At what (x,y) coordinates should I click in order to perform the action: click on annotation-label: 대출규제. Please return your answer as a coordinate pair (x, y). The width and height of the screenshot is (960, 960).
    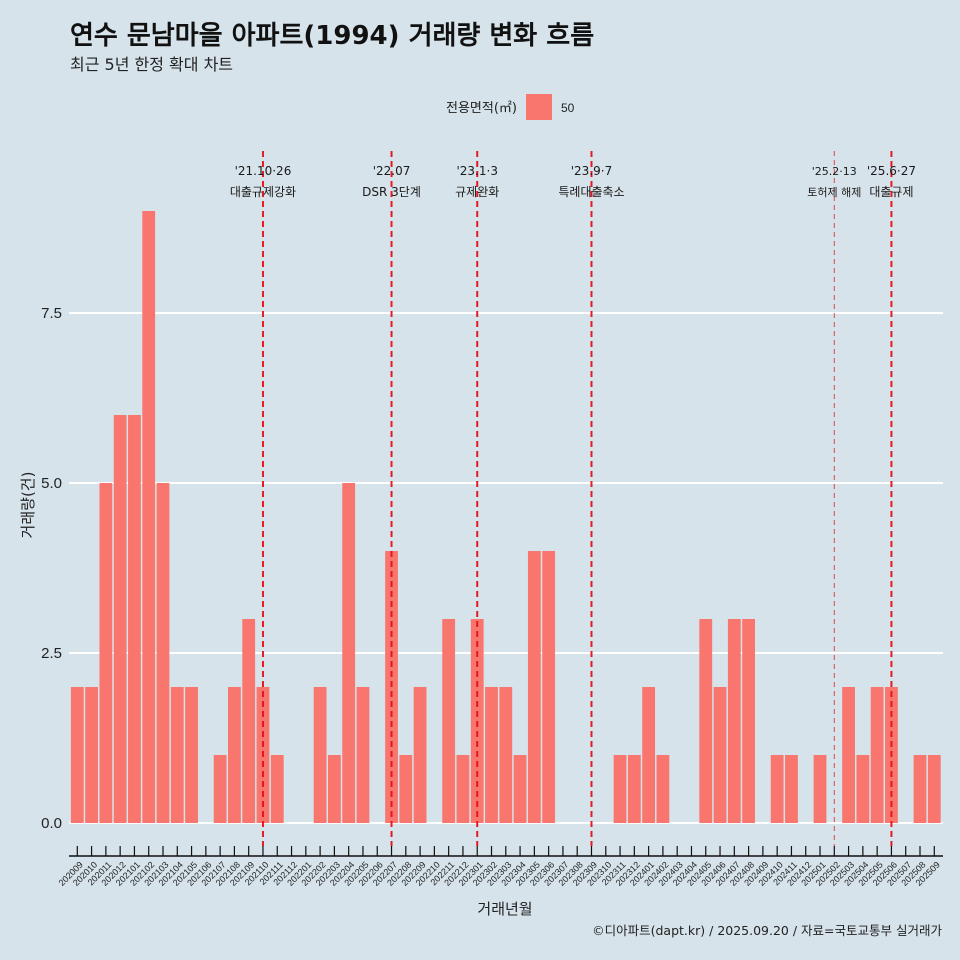
    Looking at the image, I should click on (891, 192).